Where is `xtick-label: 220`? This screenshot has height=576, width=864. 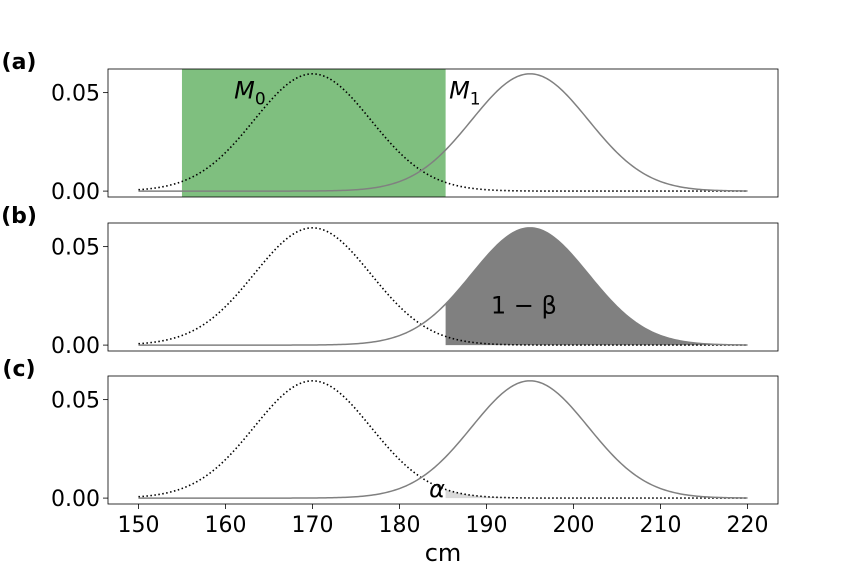
xtick-label: 220 is located at coordinates (748, 525).